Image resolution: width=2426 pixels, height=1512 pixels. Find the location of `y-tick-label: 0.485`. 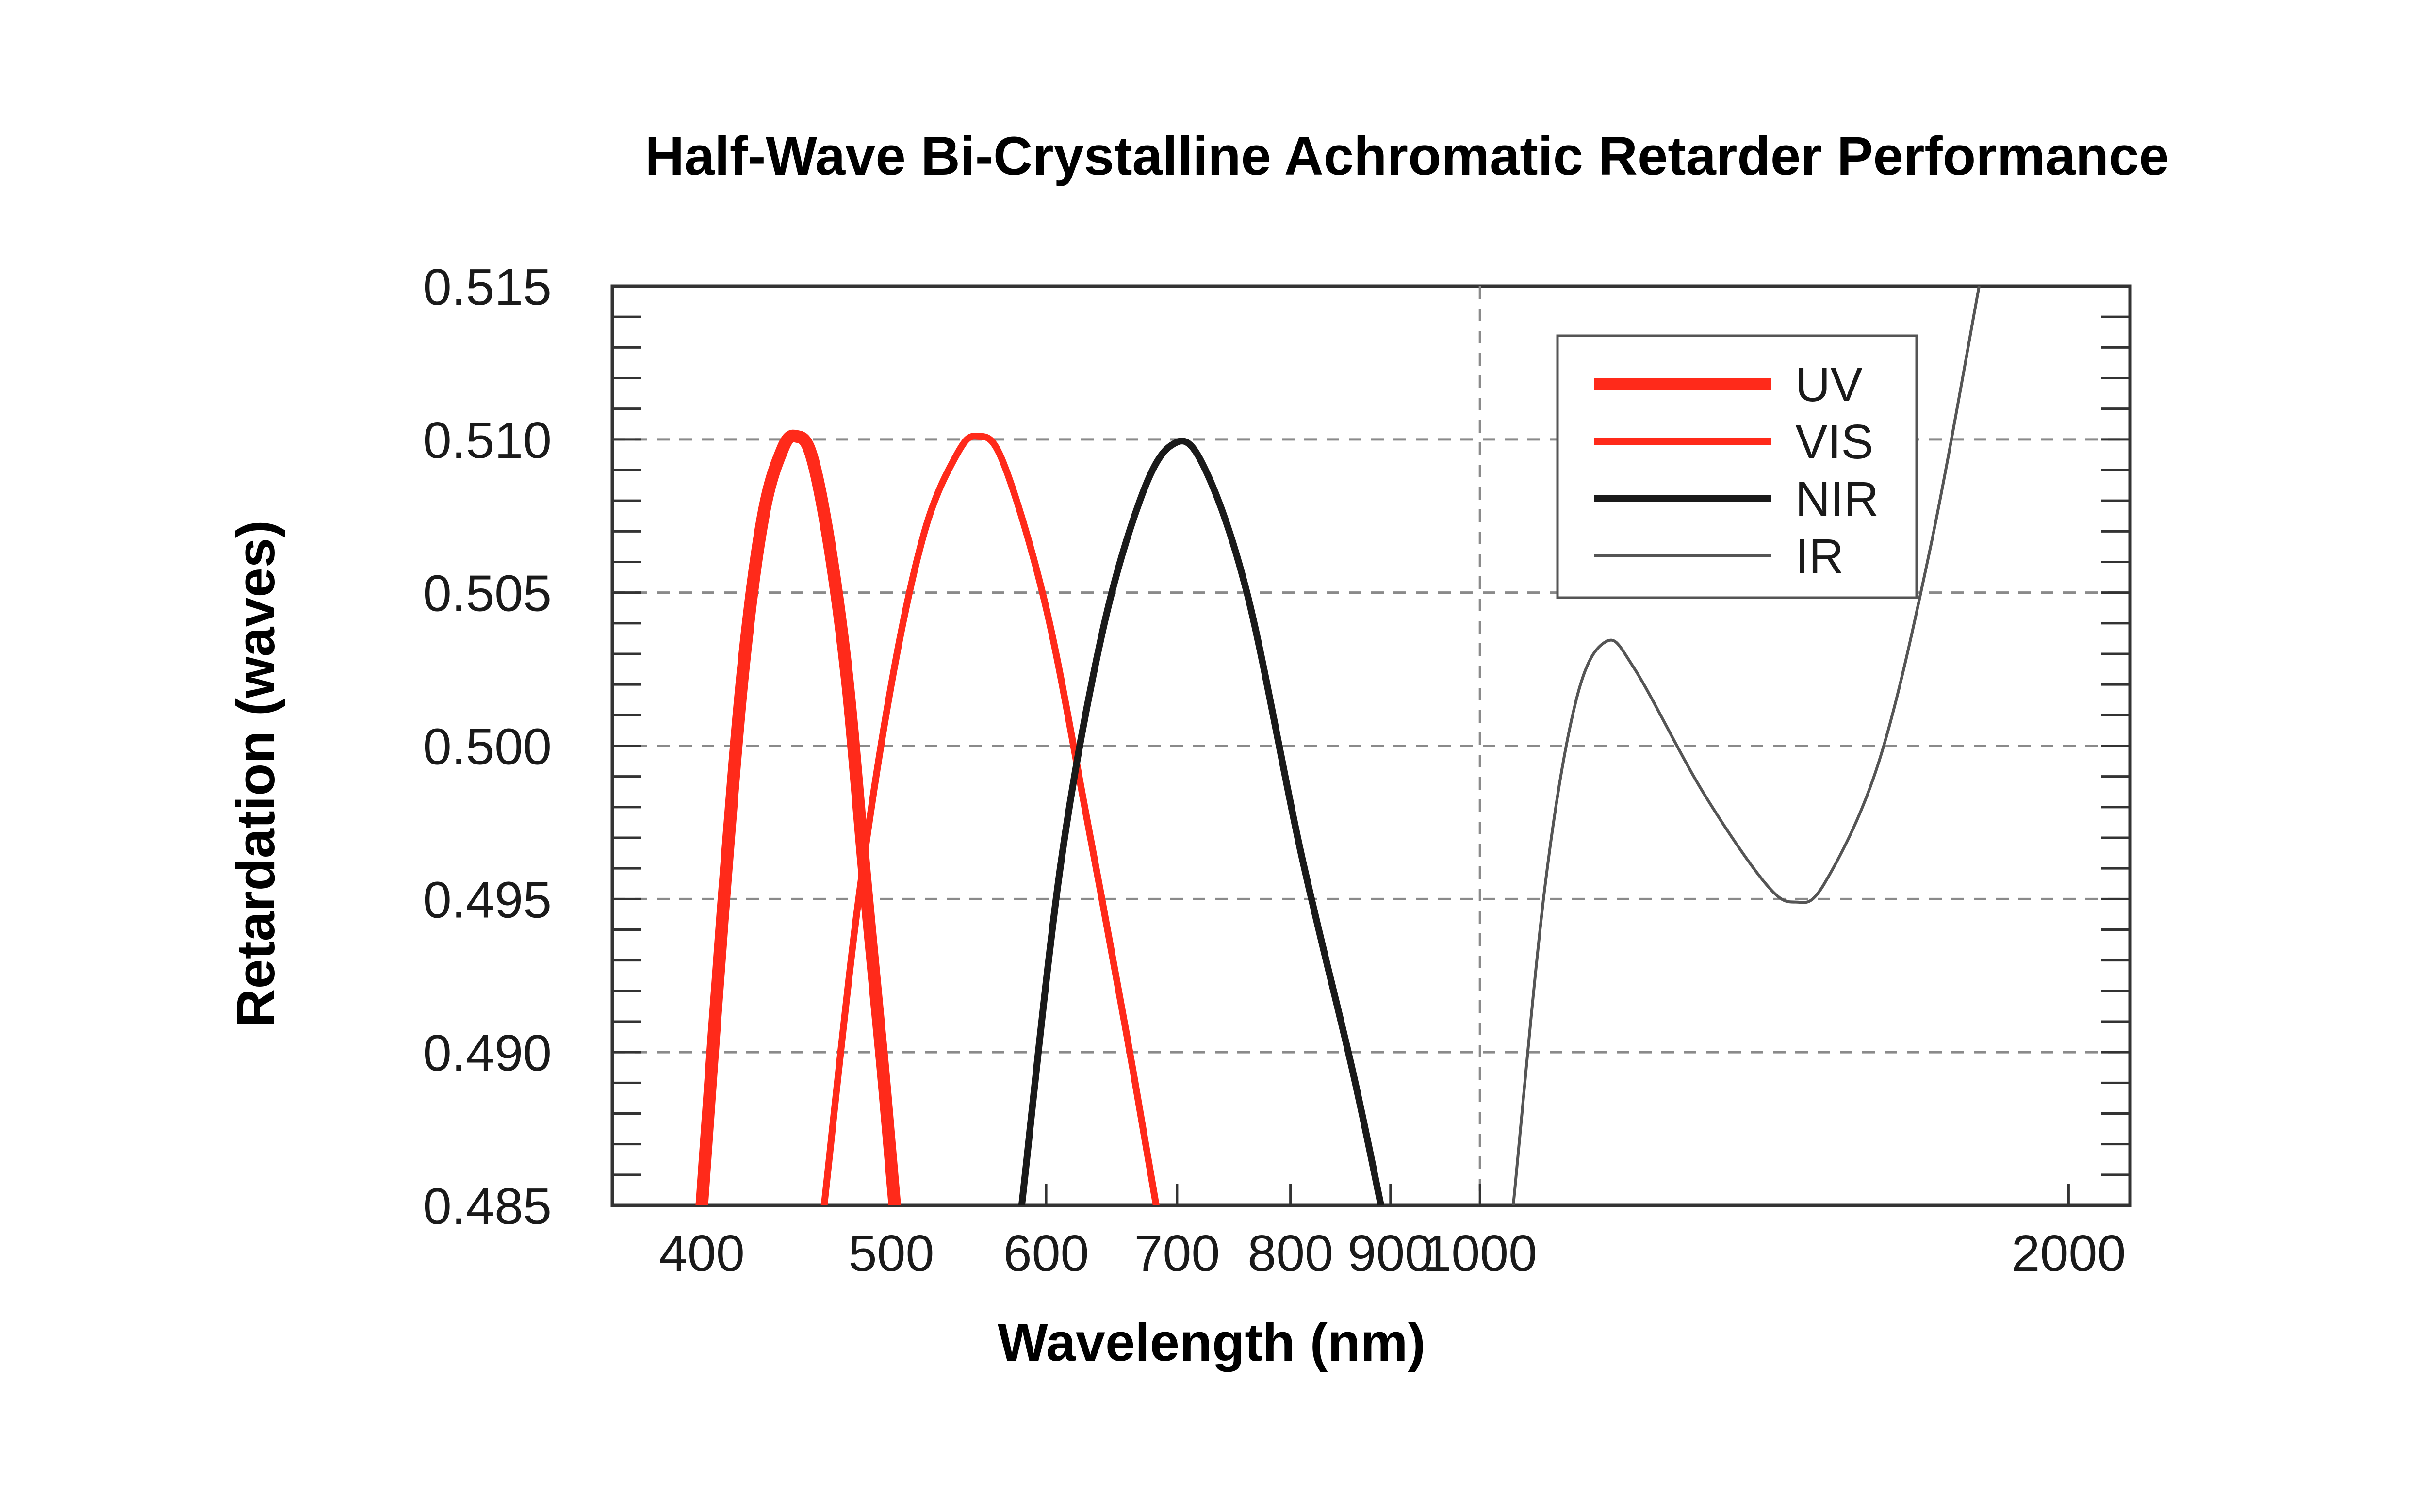

y-tick-label: 0.485 is located at coordinates (487, 1206).